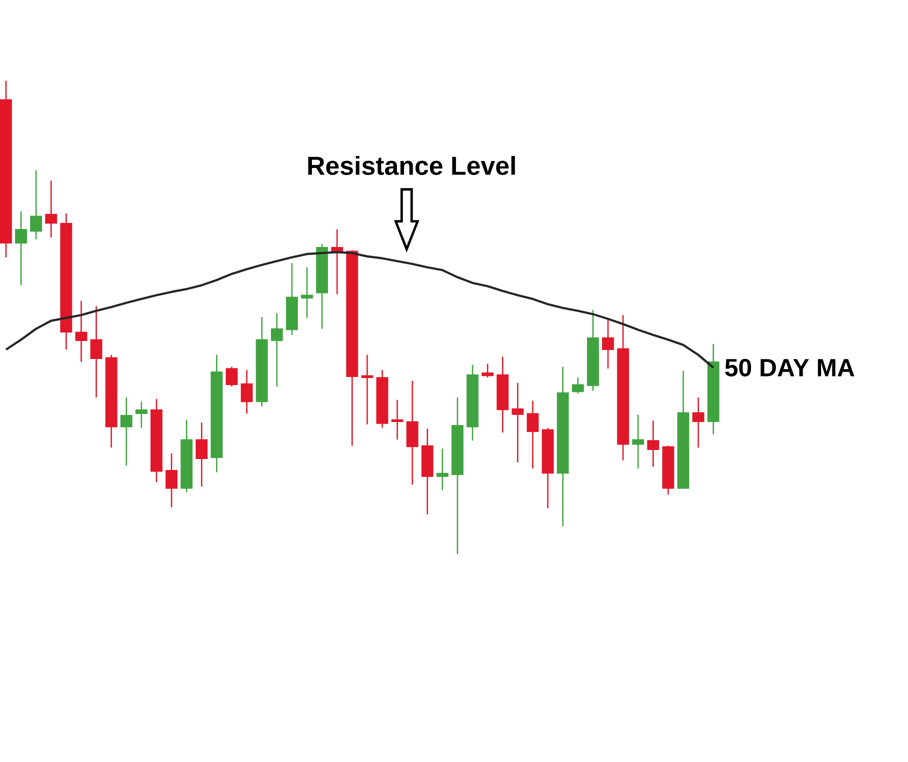 The width and height of the screenshot is (908, 762). I want to click on annotation: Resistance Level, so click(411, 166).